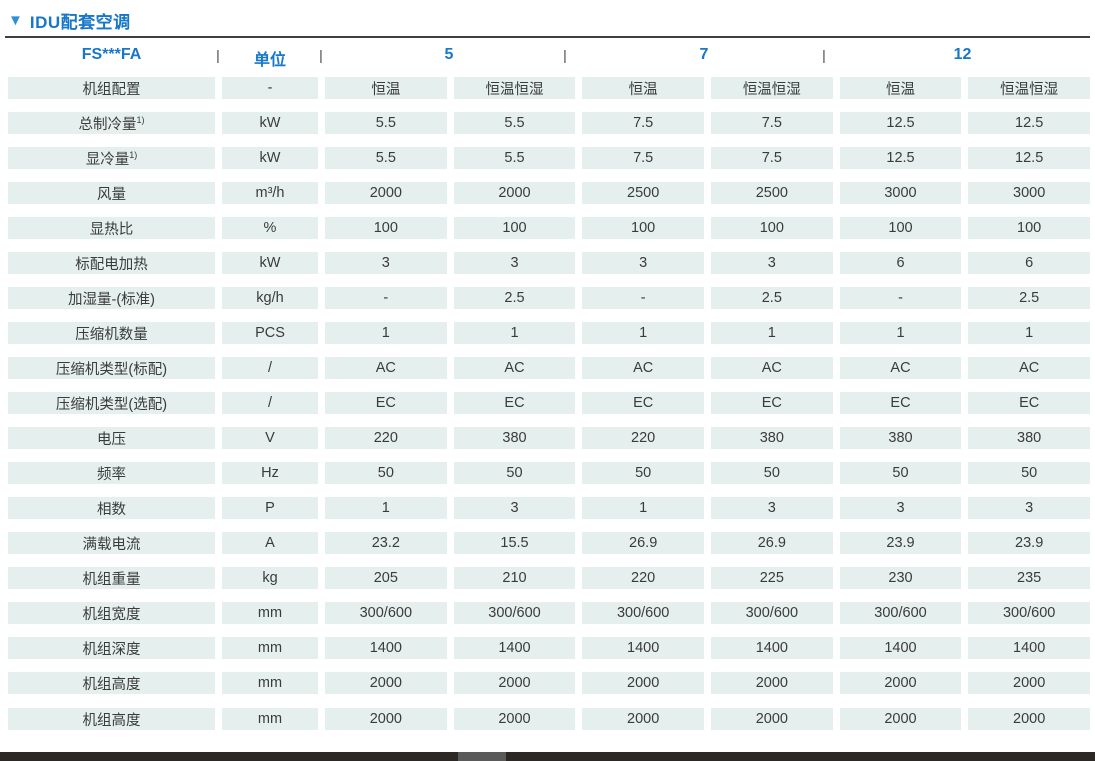  Describe the element at coordinates (386, 543) in the screenshot. I see `row-value: 23.2` at that location.